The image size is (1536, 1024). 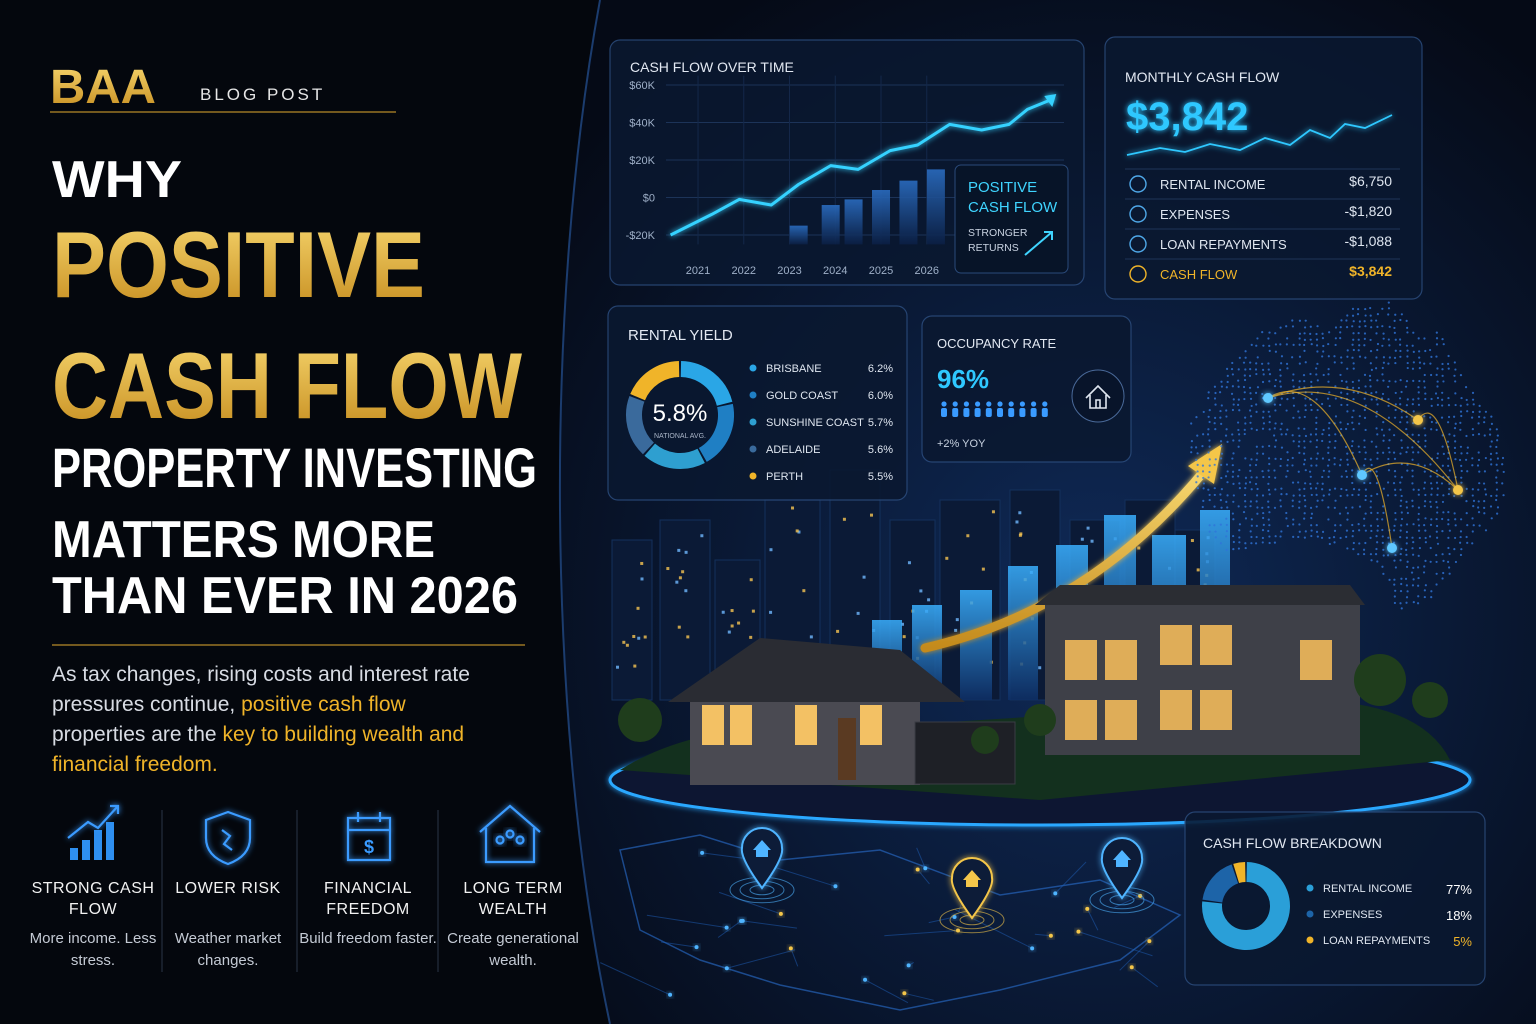 What do you see at coordinates (1369, 241) in the screenshot?
I see `row-value: -$1,088` at bounding box center [1369, 241].